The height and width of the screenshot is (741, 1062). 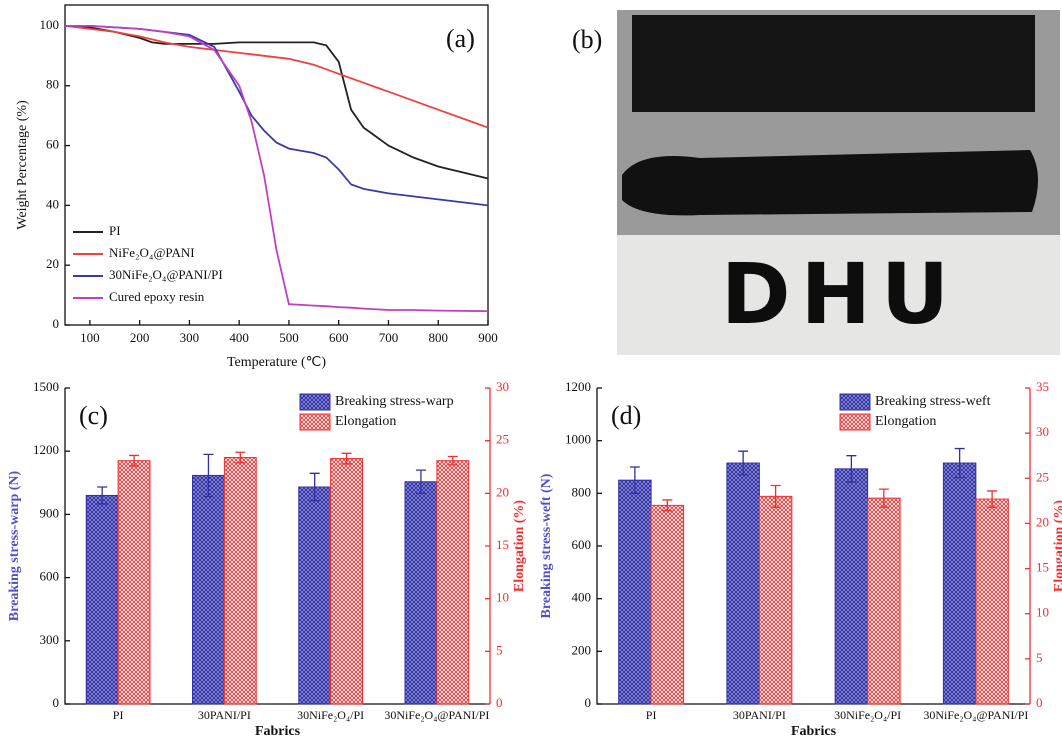 I want to click on y-tick-label: 80, so click(x=52, y=84).